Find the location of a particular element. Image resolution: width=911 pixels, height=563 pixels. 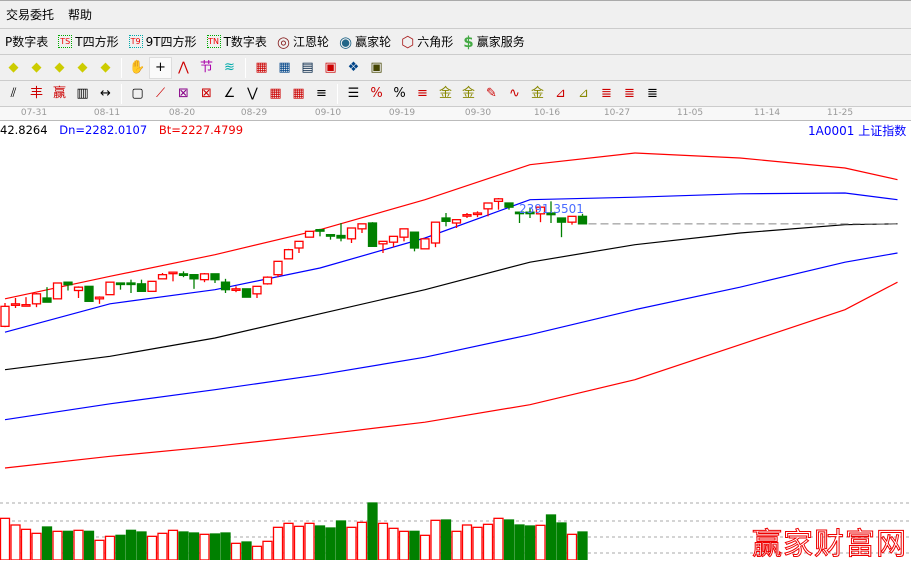

gann-box-icon: ⊠ is located at coordinates (183, 93).